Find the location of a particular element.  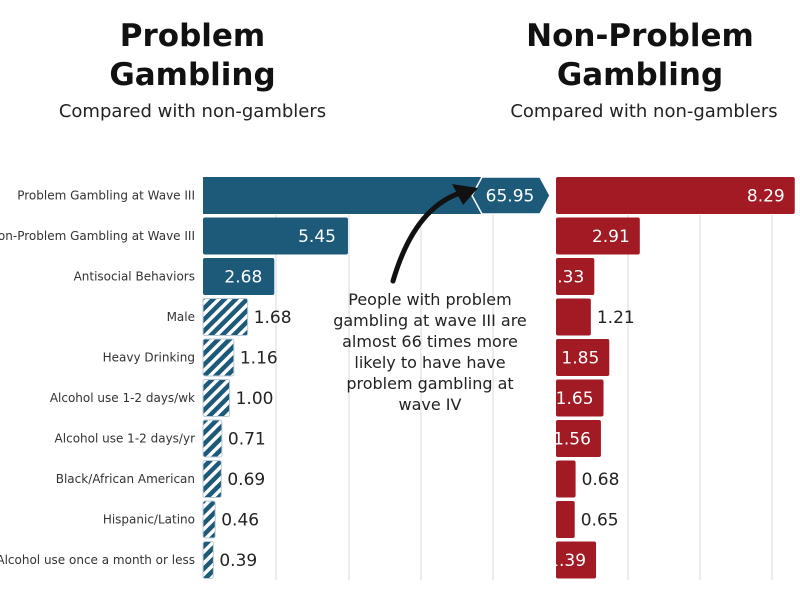

category-label: Antisocial Behaviors is located at coordinates (134, 277).